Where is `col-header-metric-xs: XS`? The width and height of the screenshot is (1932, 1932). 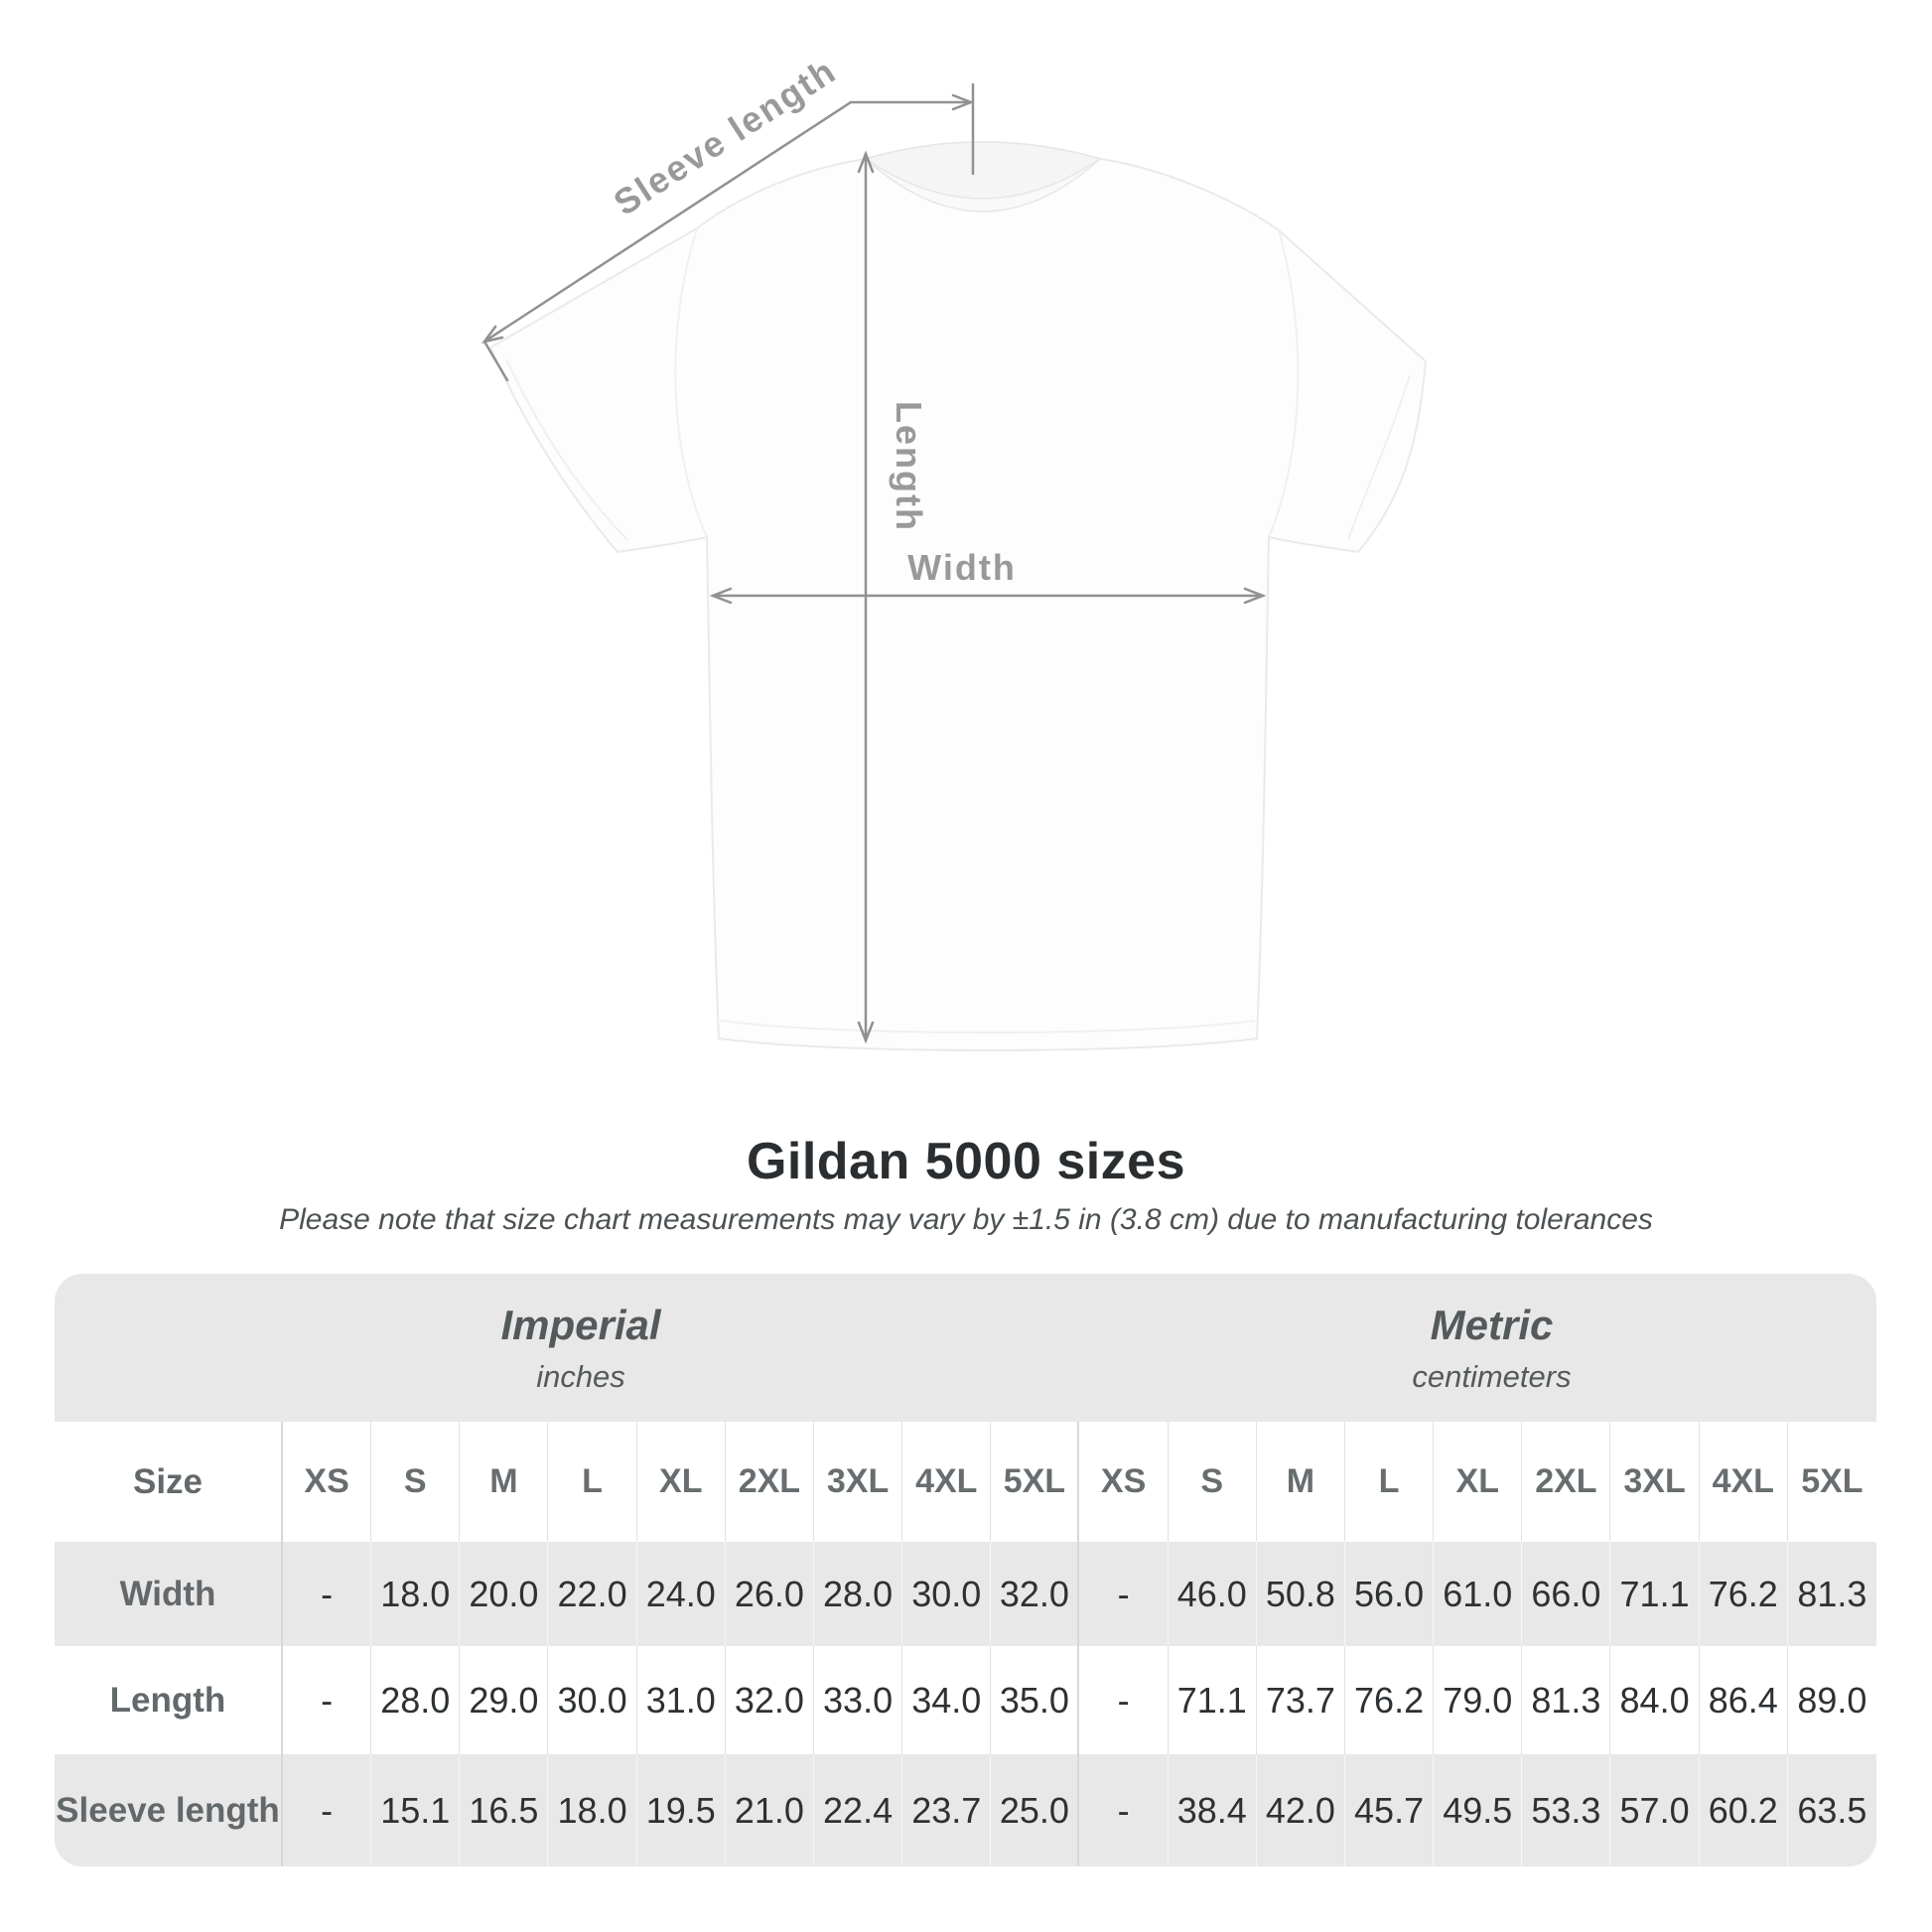
col-header-metric-xs: XS is located at coordinates (1124, 1482).